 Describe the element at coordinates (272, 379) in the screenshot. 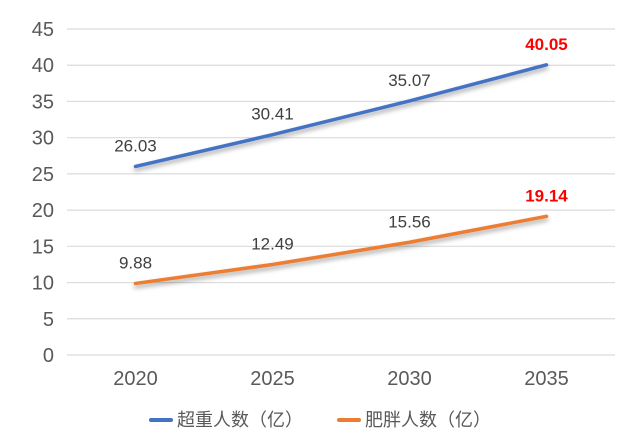

I see `x-tick-label: 2025` at that location.